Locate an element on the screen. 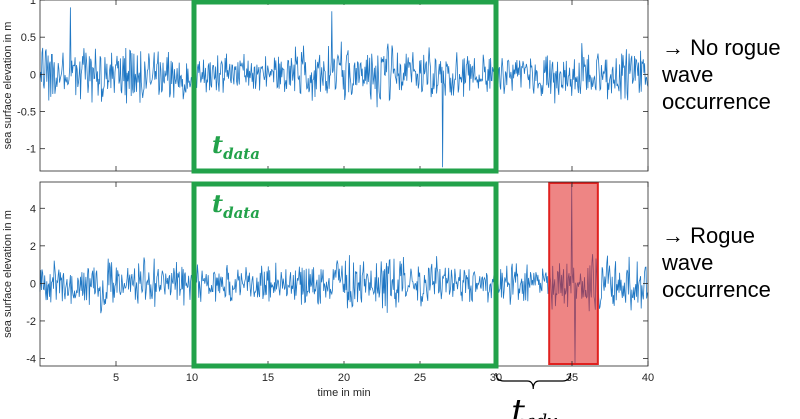  top-note-line2: wave is located at coordinates (688, 74).